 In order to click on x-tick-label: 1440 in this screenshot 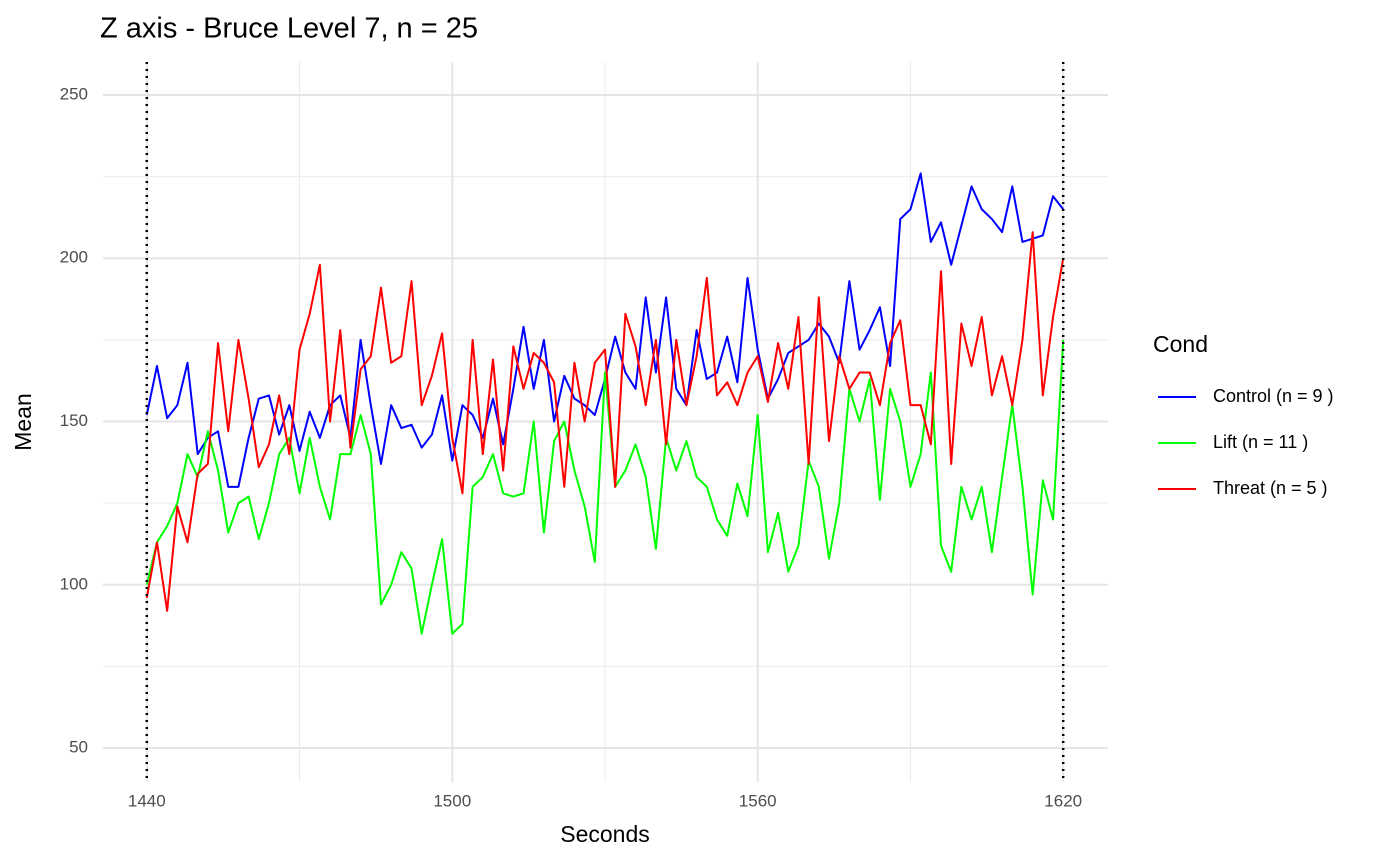, I will do `click(147, 800)`.